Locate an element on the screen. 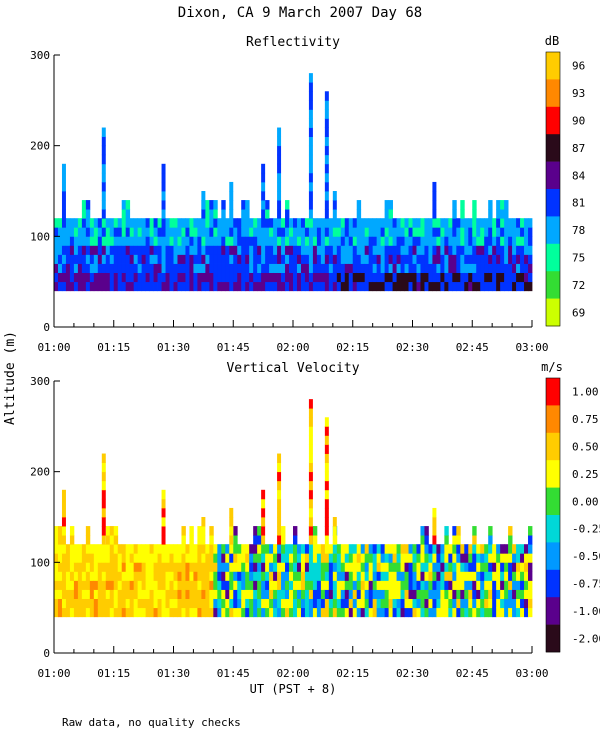  y-tick-label: 0 is located at coordinates (46, 327).